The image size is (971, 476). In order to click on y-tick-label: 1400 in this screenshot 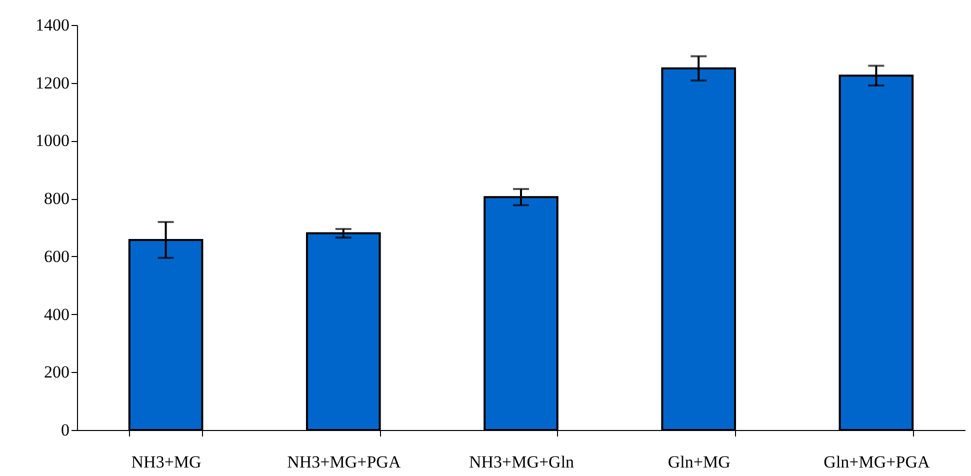, I will do `click(53, 25)`.